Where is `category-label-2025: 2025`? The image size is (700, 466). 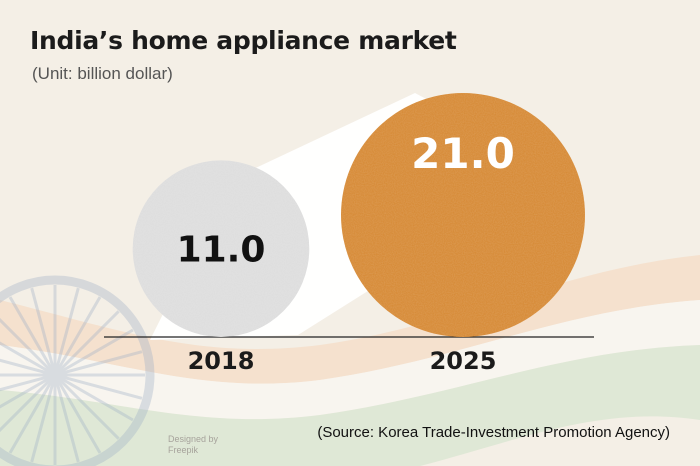 category-label-2025: 2025 is located at coordinates (463, 361).